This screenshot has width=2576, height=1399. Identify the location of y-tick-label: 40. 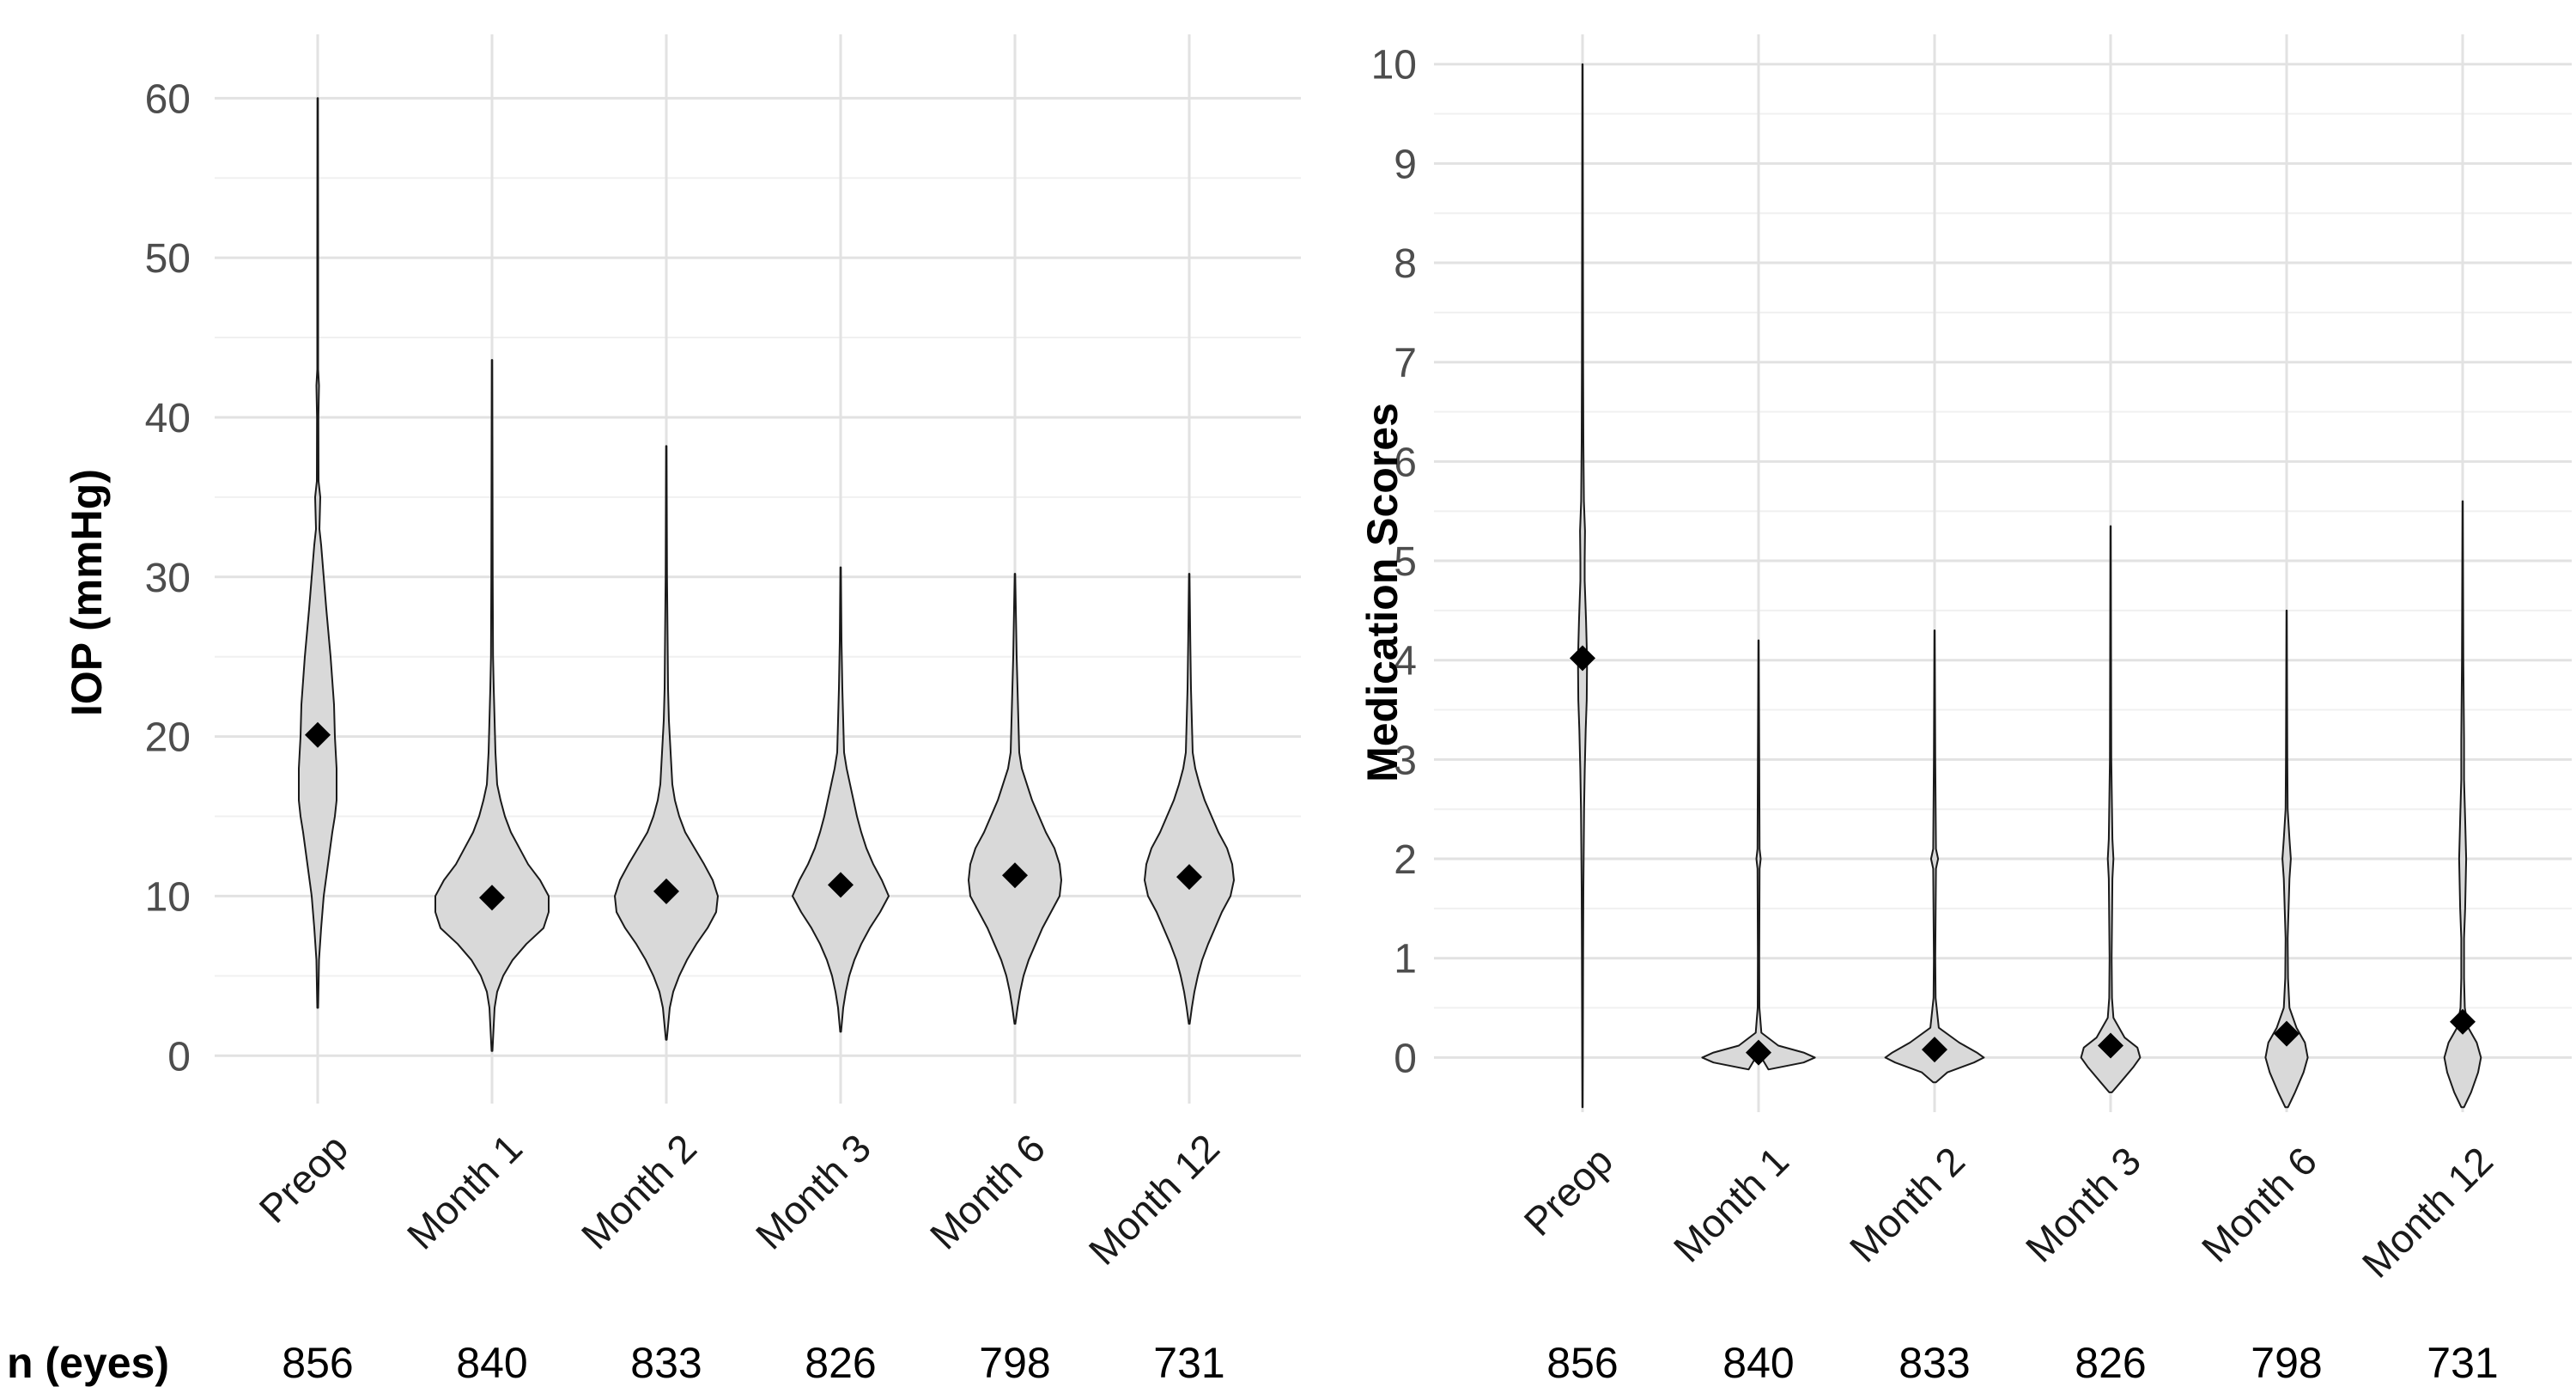
(168, 418).